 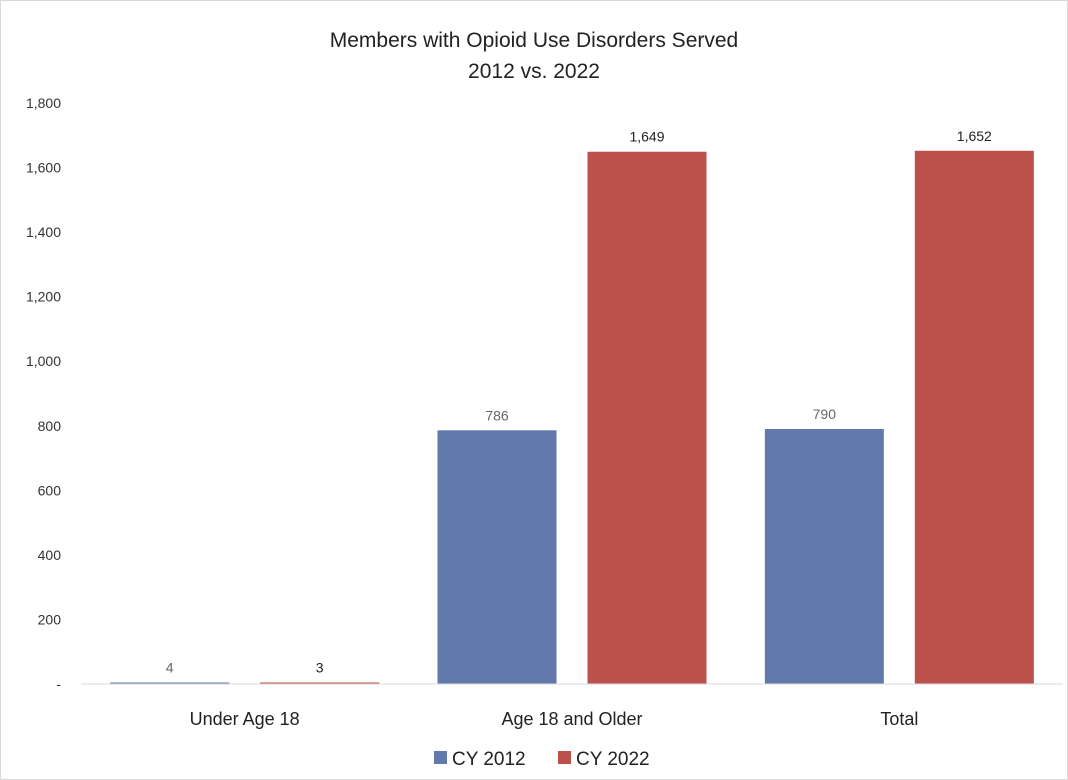 I want to click on y-axis: - 200 400 600 800 1,000 1,200 1,400 1,600 1,800, so click(x=43, y=393).